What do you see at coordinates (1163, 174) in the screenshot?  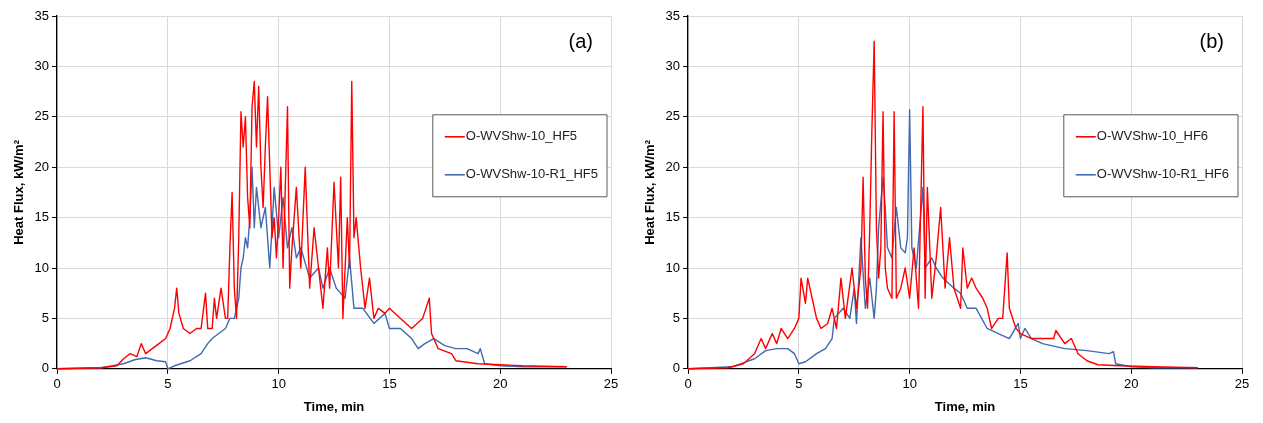 I see `legend-label: O-WVShw-10-R1_HF6` at bounding box center [1163, 174].